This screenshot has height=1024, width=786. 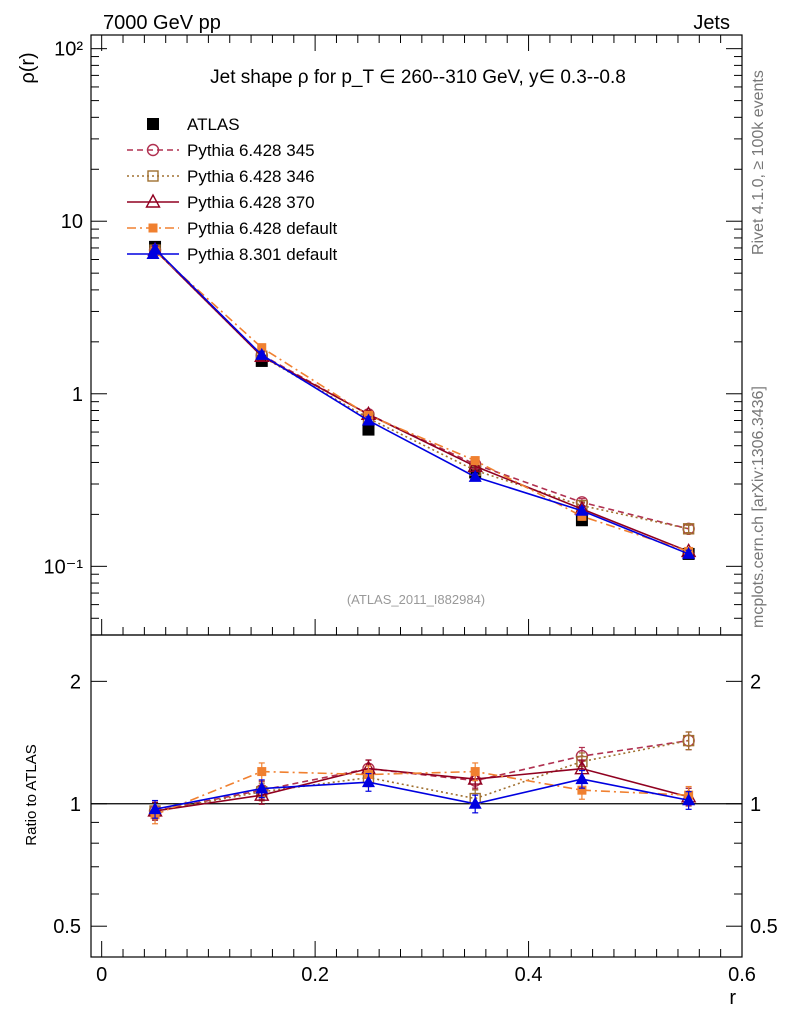 I want to click on x-tick-label: 0, so click(x=101, y=975).